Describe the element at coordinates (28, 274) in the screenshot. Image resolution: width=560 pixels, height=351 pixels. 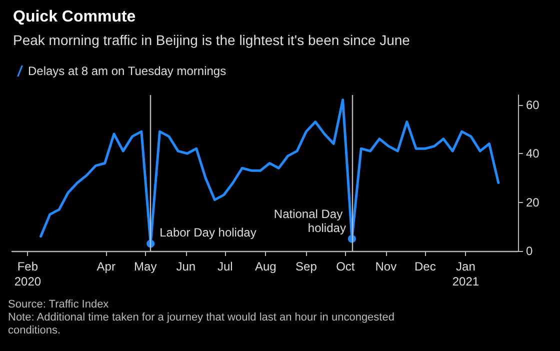
I see `x-tick-label: Feb 2020` at that location.